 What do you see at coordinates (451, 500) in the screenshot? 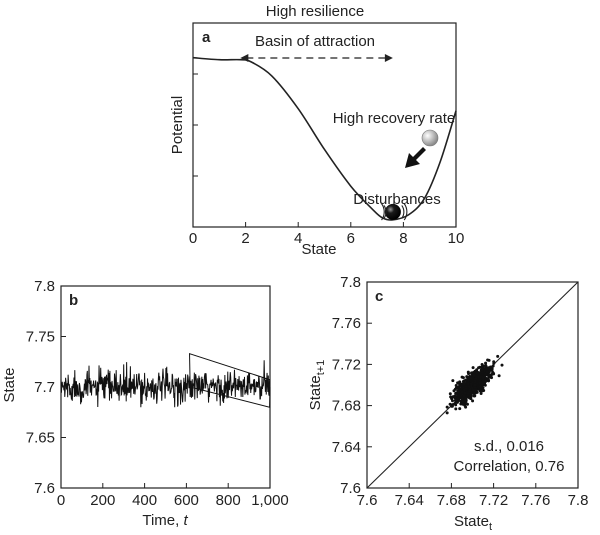
I see `panel-c-xtick-label: 7.68` at bounding box center [451, 500].